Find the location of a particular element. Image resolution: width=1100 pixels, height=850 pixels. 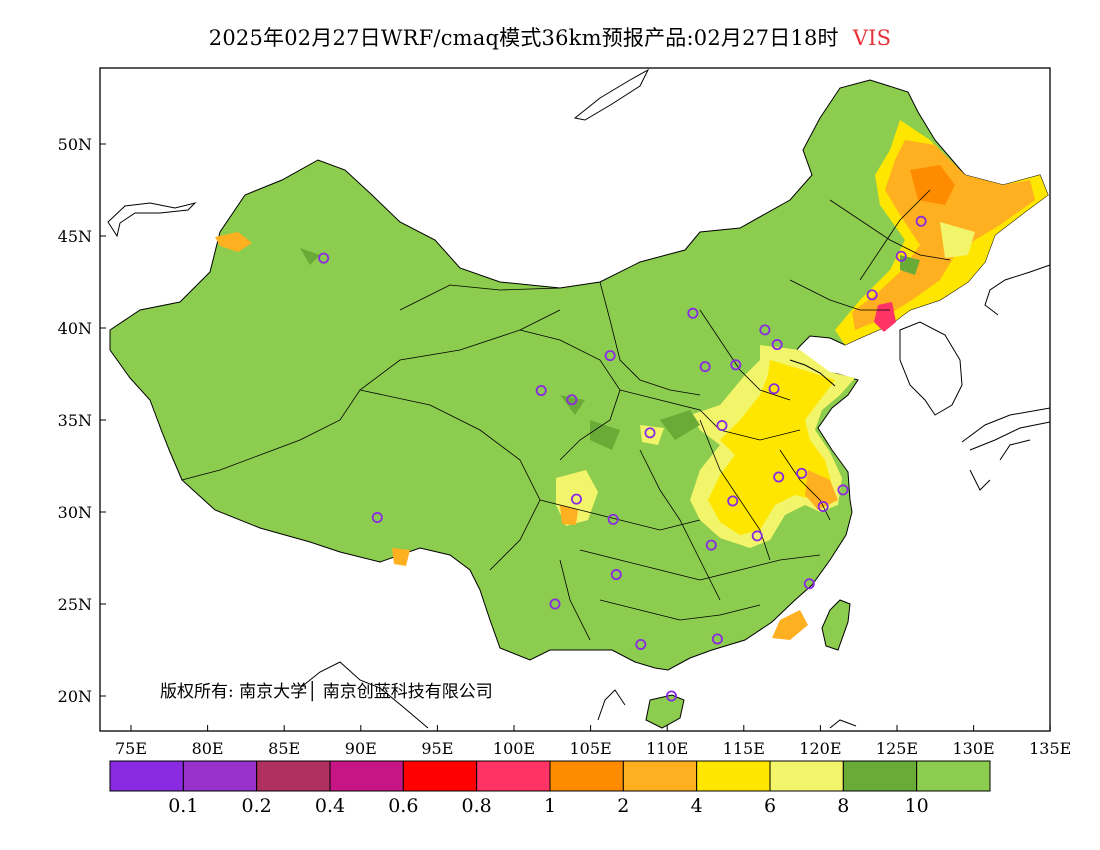

station-marker-hangzhou is located at coordinates (823, 506).